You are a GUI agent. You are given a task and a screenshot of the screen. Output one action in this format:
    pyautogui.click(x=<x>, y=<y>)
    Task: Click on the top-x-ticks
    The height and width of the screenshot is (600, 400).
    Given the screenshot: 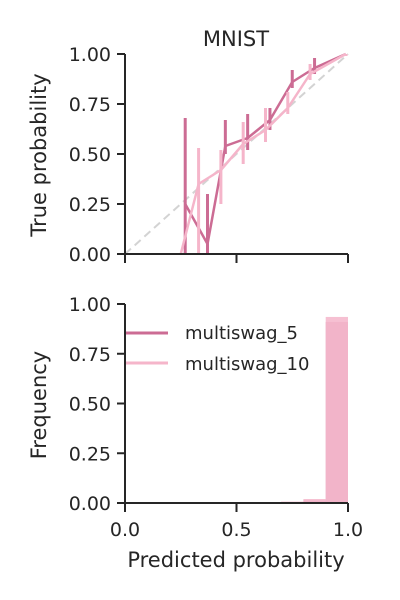 What is the action you would take?
    pyautogui.click(x=236, y=258)
    